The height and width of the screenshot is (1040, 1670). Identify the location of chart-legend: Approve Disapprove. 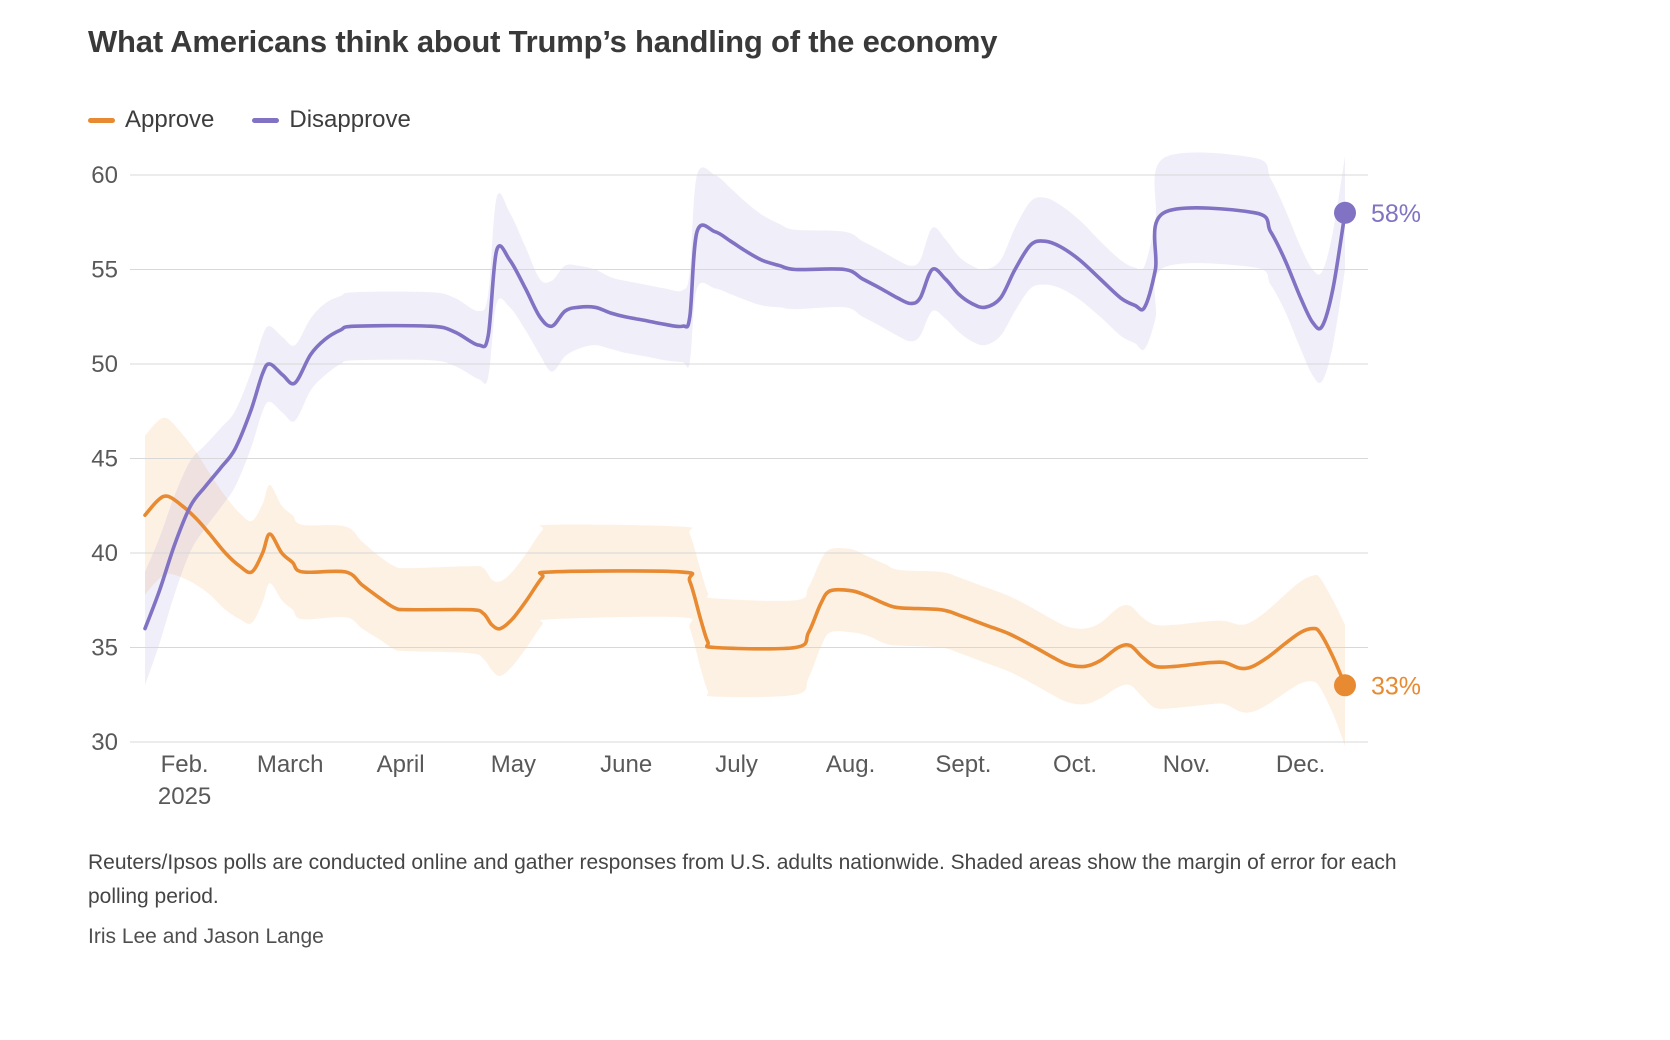
(249, 120).